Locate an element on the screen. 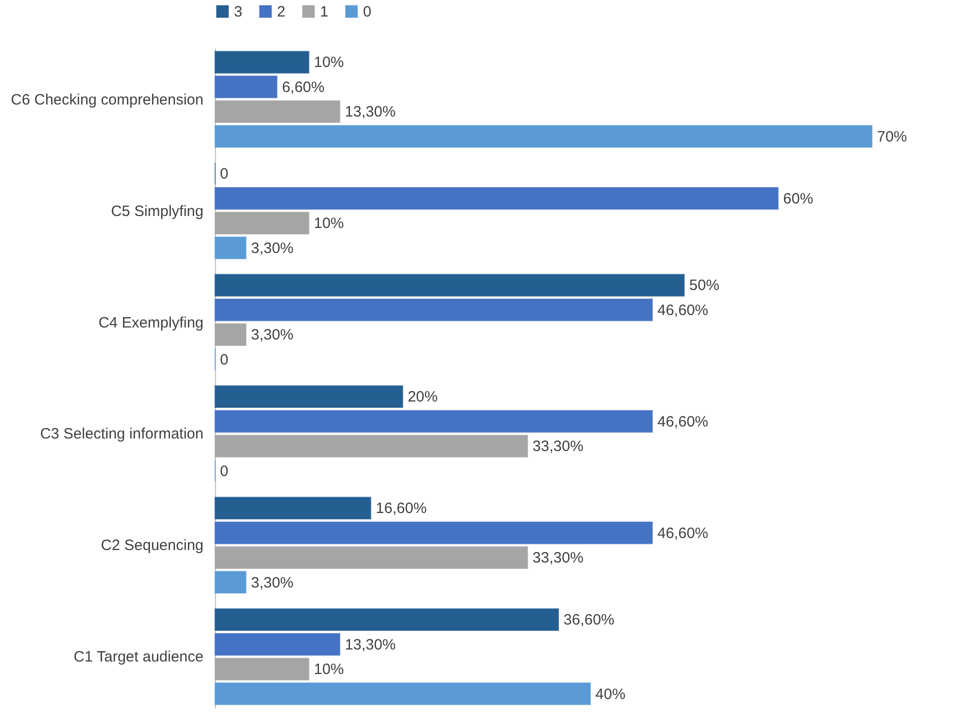 The image size is (973, 722). y-tick-label: C6 Checking comprehension is located at coordinates (107, 99).